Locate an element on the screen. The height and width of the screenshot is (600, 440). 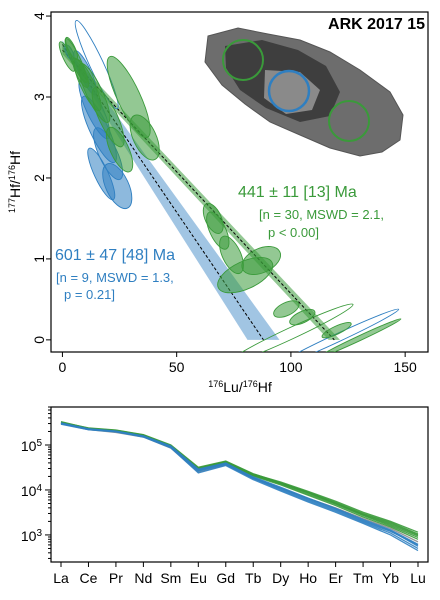
y-axis-label-part2: Hf is located at coordinates (15, 158).